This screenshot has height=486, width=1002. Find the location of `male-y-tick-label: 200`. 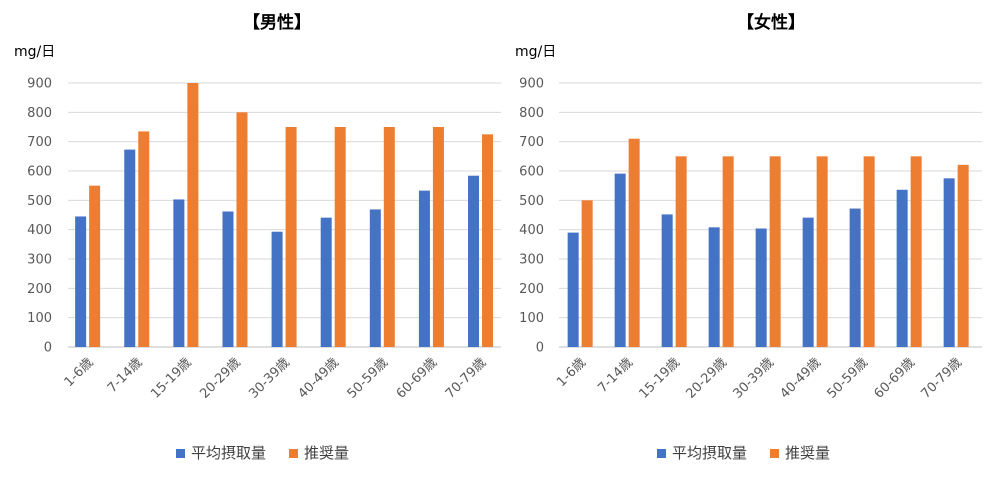

male-y-tick-label: 200 is located at coordinates (39, 289).